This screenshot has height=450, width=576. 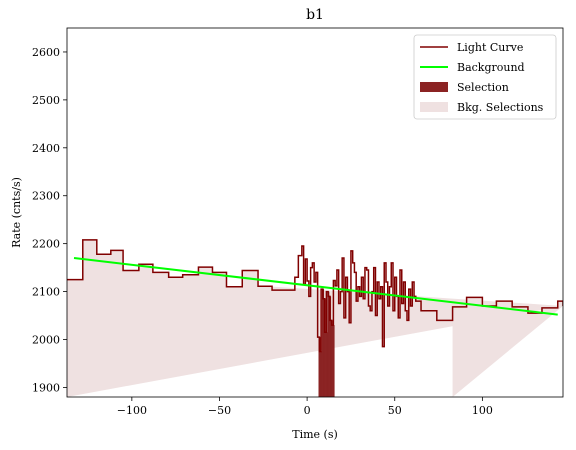 What do you see at coordinates (507, 347) in the screenshot?
I see `bkg-selection-region` at bounding box center [507, 347].